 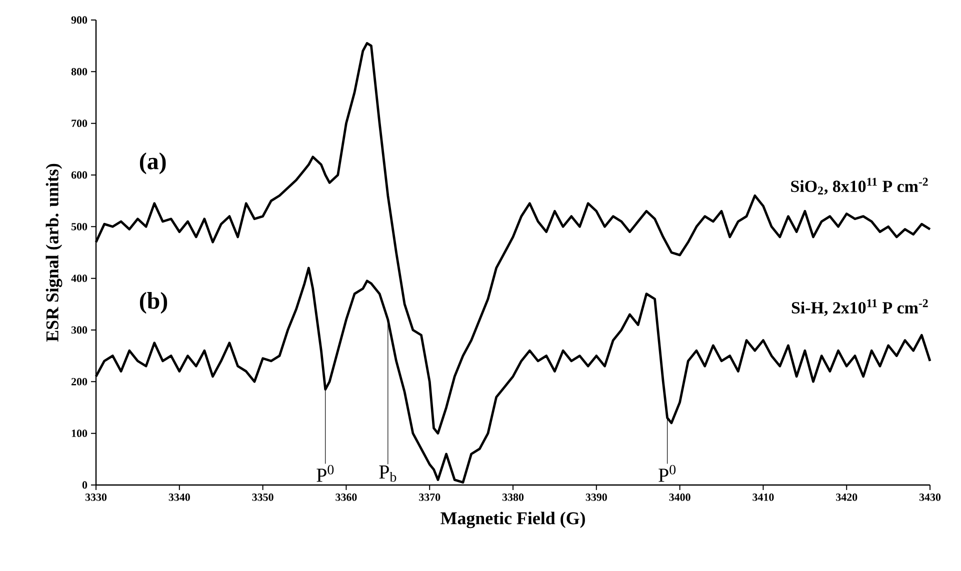 What do you see at coordinates (429, 497) in the screenshot?
I see `x-tick-label: 3370` at bounding box center [429, 497].